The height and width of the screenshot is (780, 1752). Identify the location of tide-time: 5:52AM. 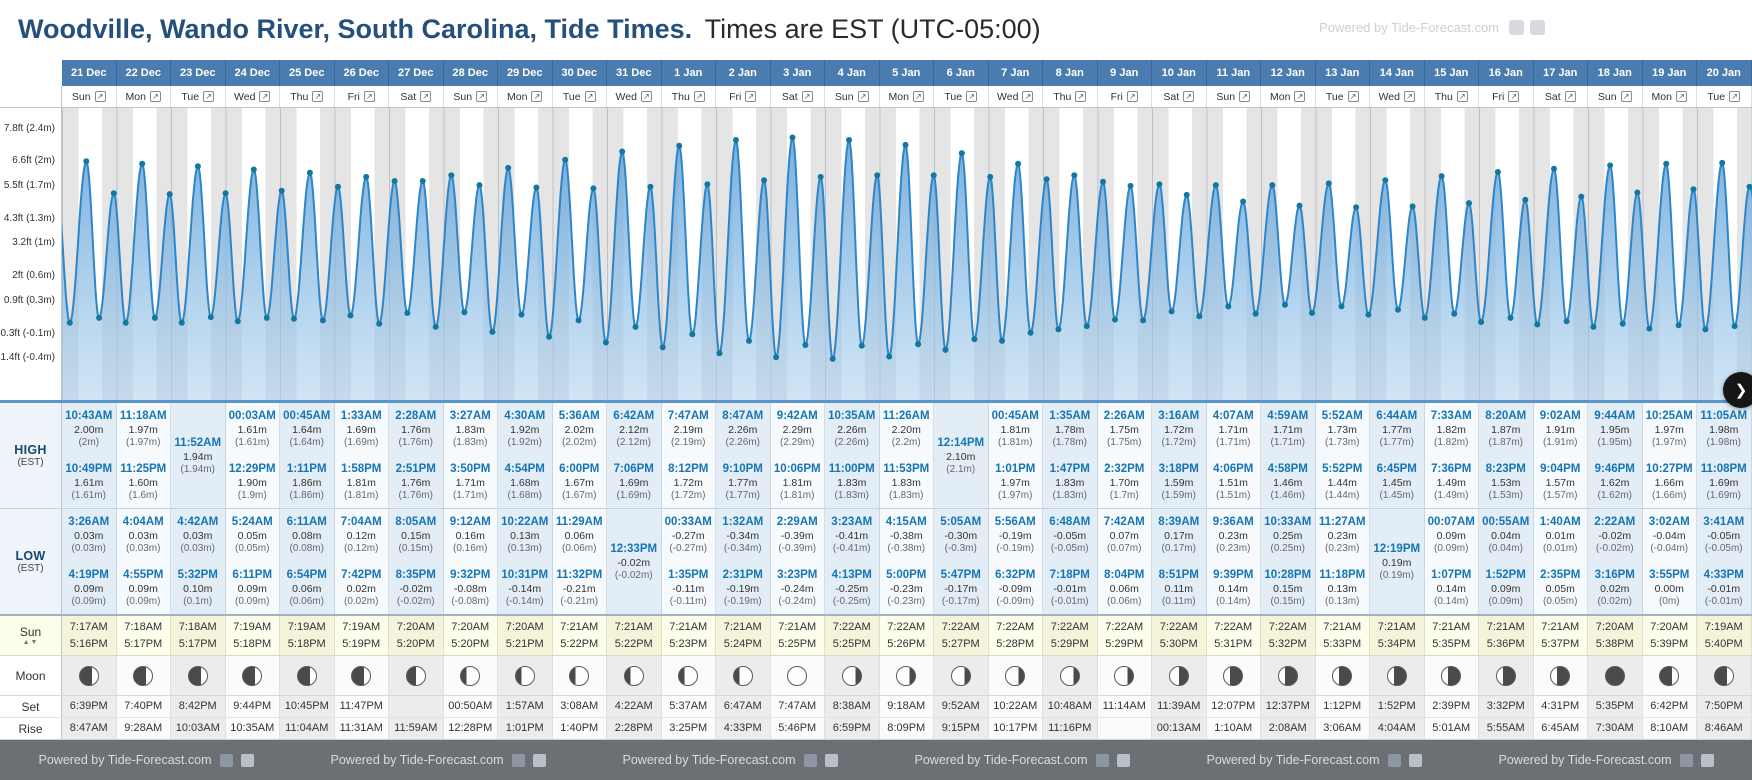
(1342, 416).